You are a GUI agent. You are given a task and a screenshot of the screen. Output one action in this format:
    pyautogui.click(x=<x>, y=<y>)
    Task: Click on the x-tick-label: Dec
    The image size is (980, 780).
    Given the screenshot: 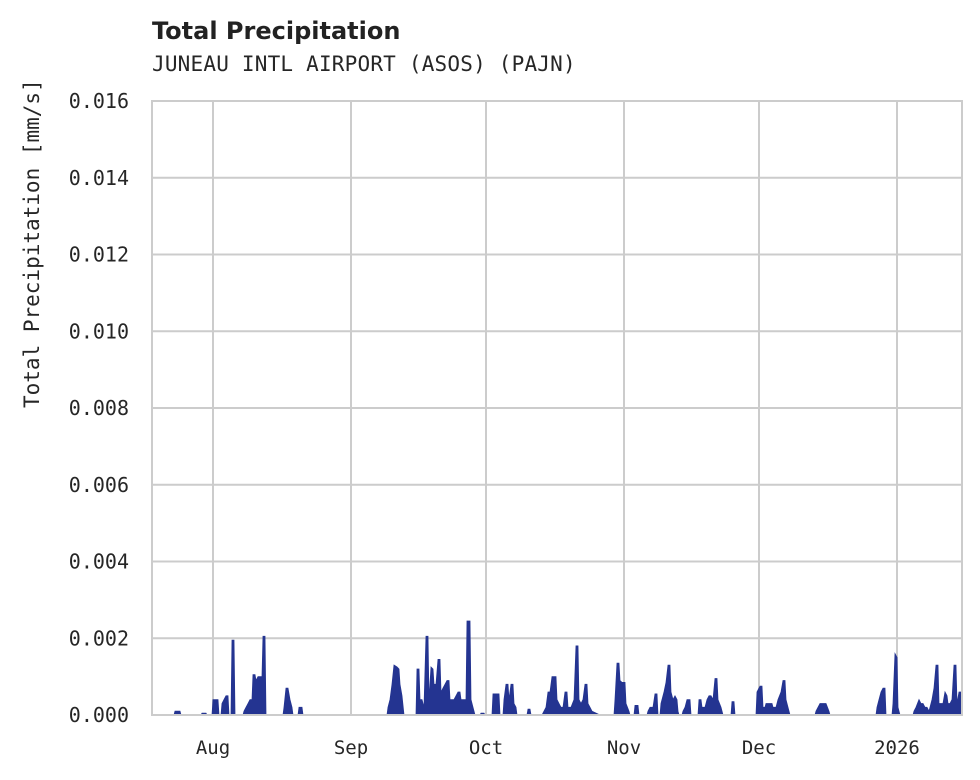 What is the action you would take?
    pyautogui.click(x=759, y=748)
    